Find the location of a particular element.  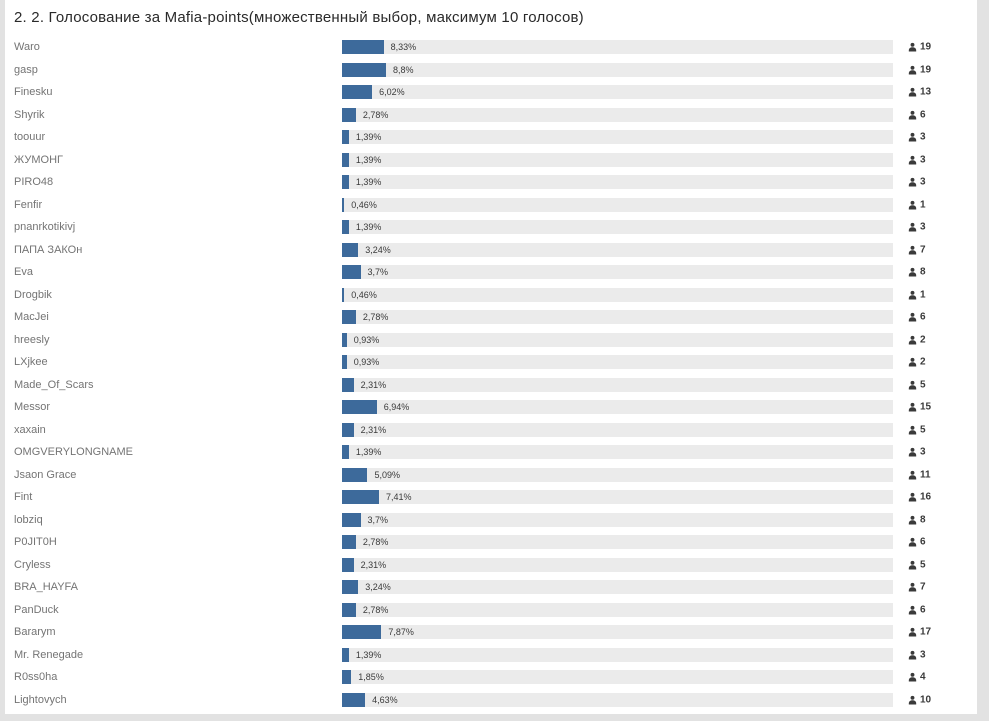

option-name: Fint is located at coordinates (23, 497).